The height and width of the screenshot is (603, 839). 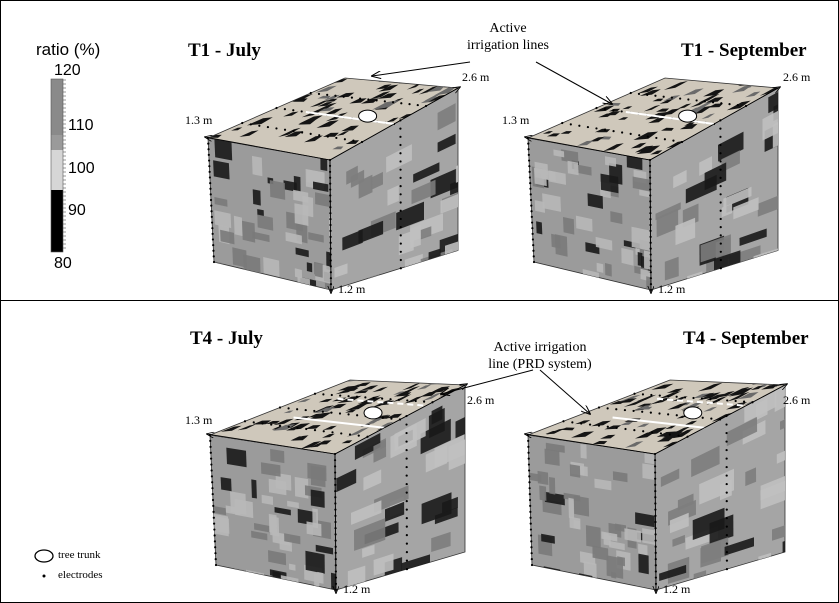 I want to click on colorbar-band, so click(x=57, y=170).